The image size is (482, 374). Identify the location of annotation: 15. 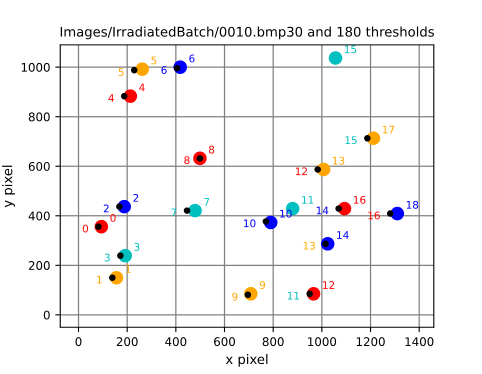
(351, 140).